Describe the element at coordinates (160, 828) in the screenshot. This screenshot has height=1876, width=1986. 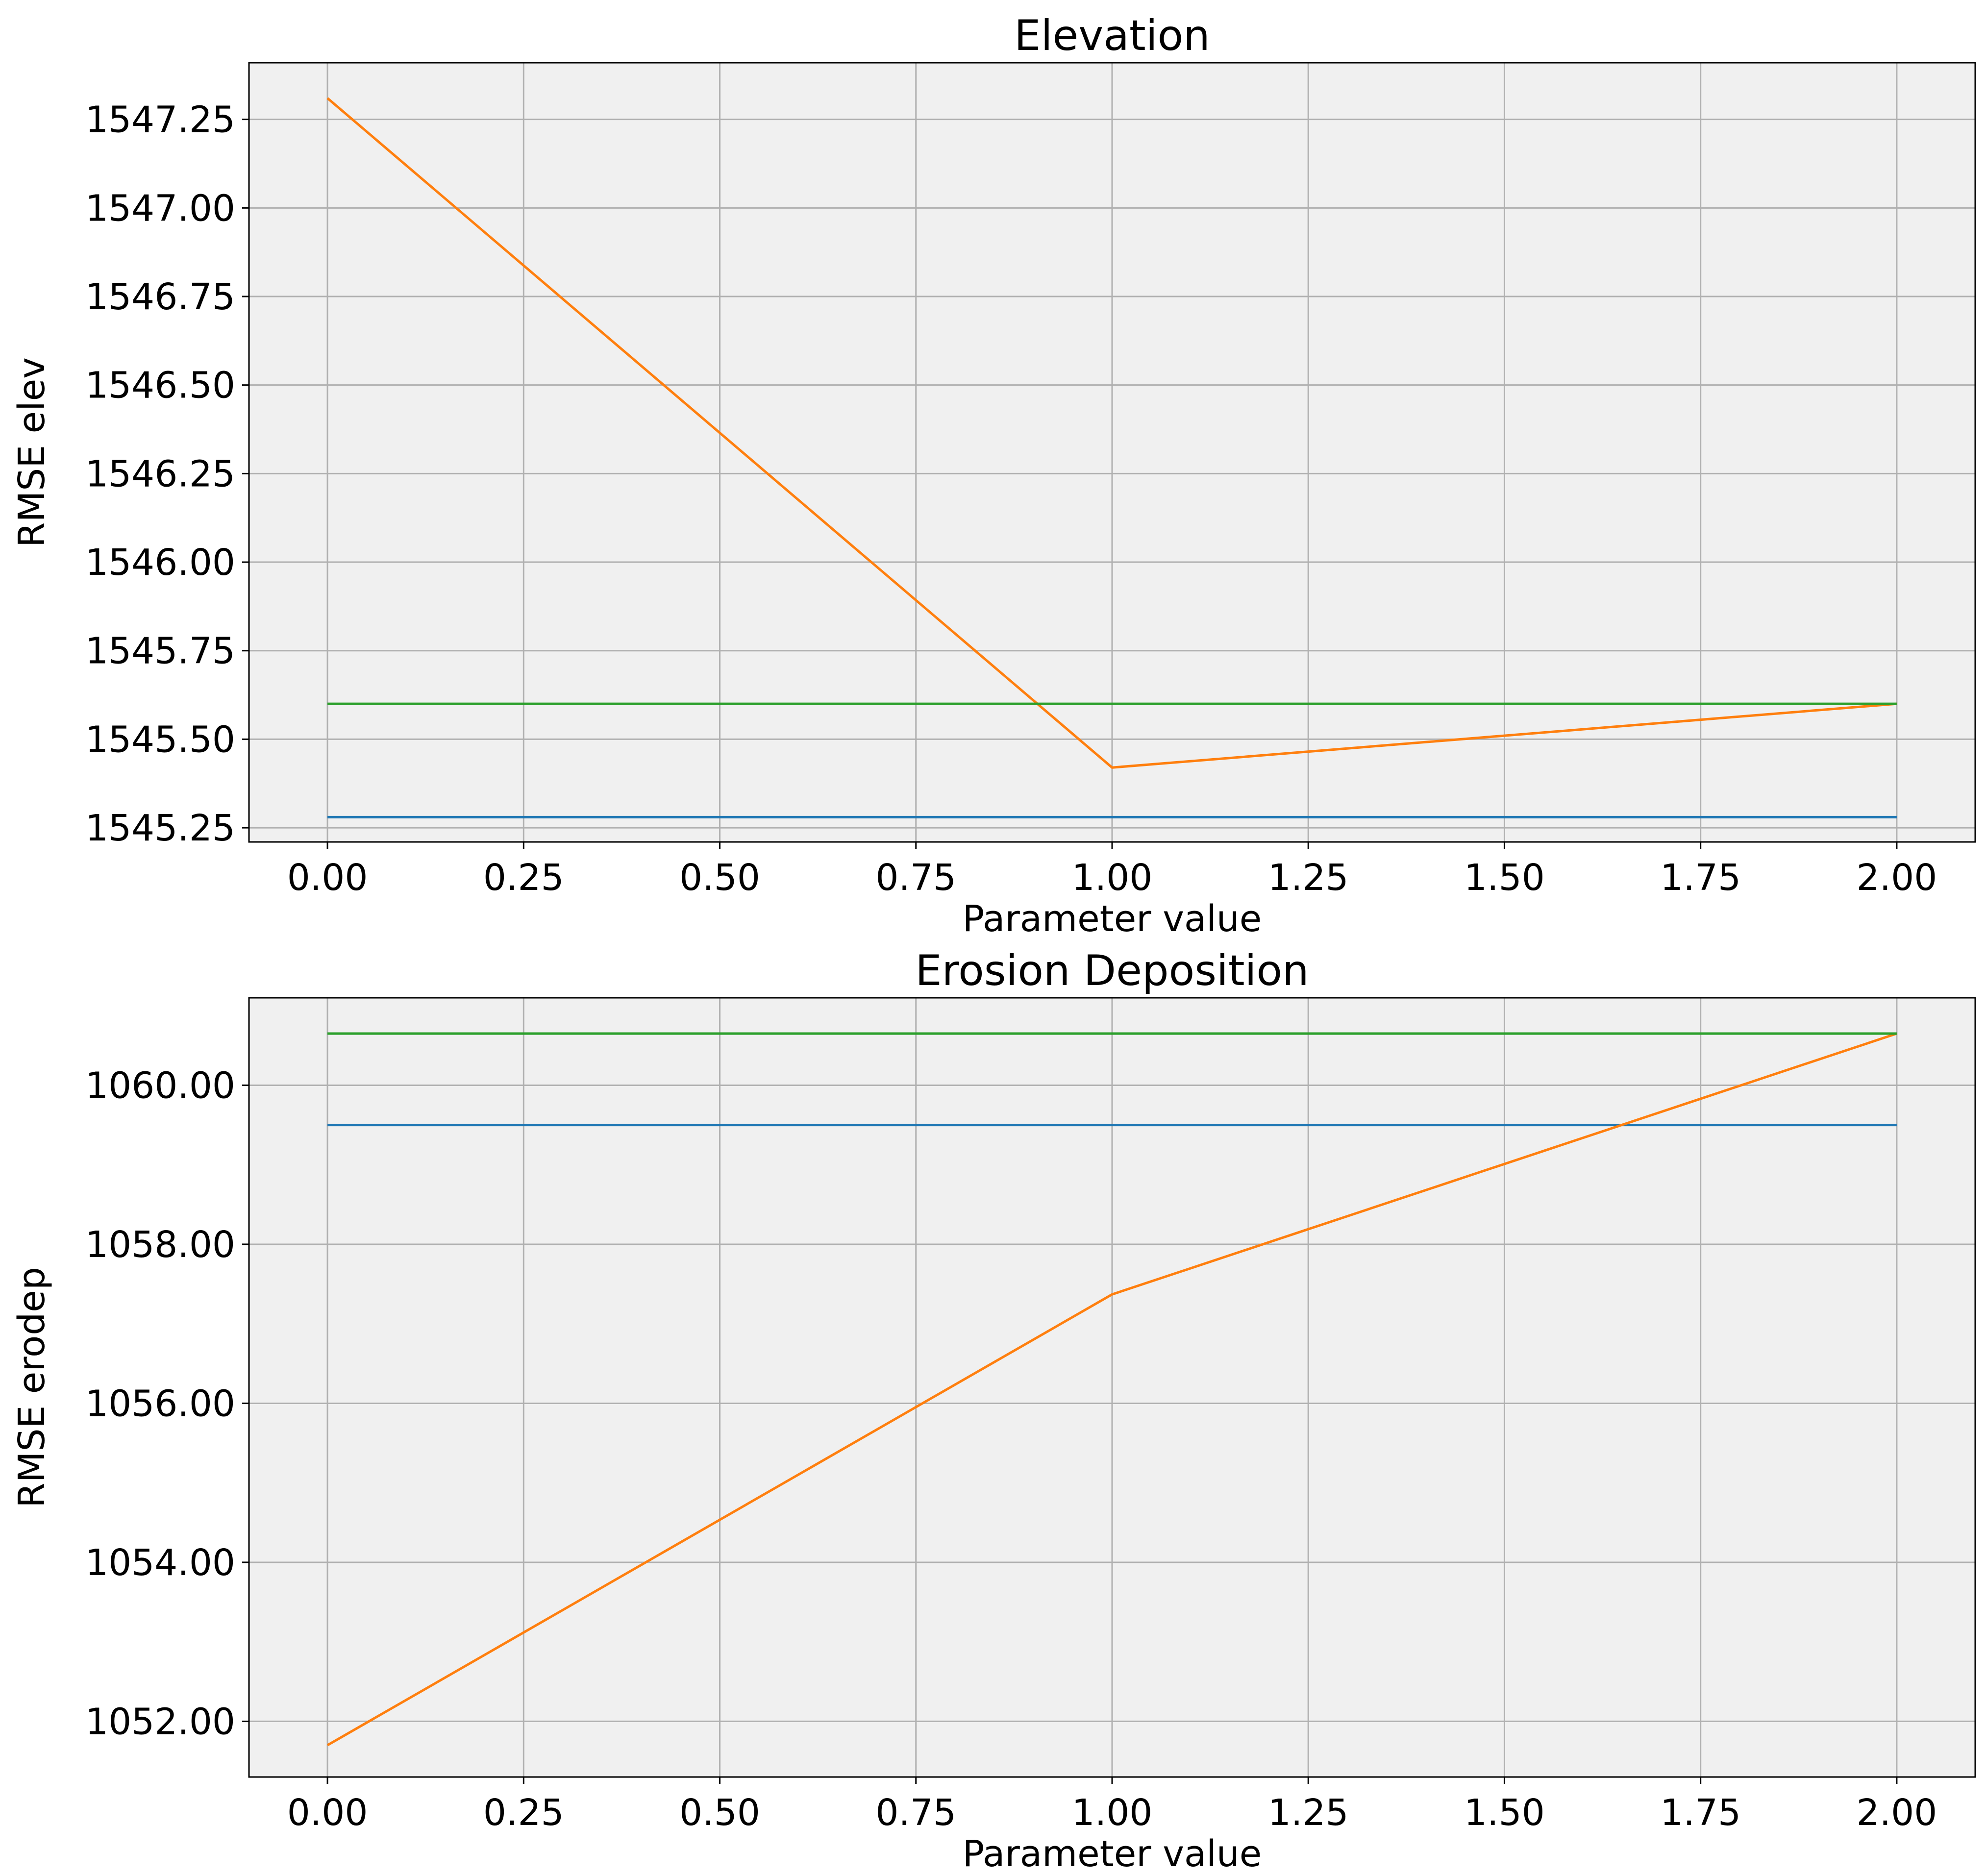
I see `y-tick-label: 1545.25` at that location.